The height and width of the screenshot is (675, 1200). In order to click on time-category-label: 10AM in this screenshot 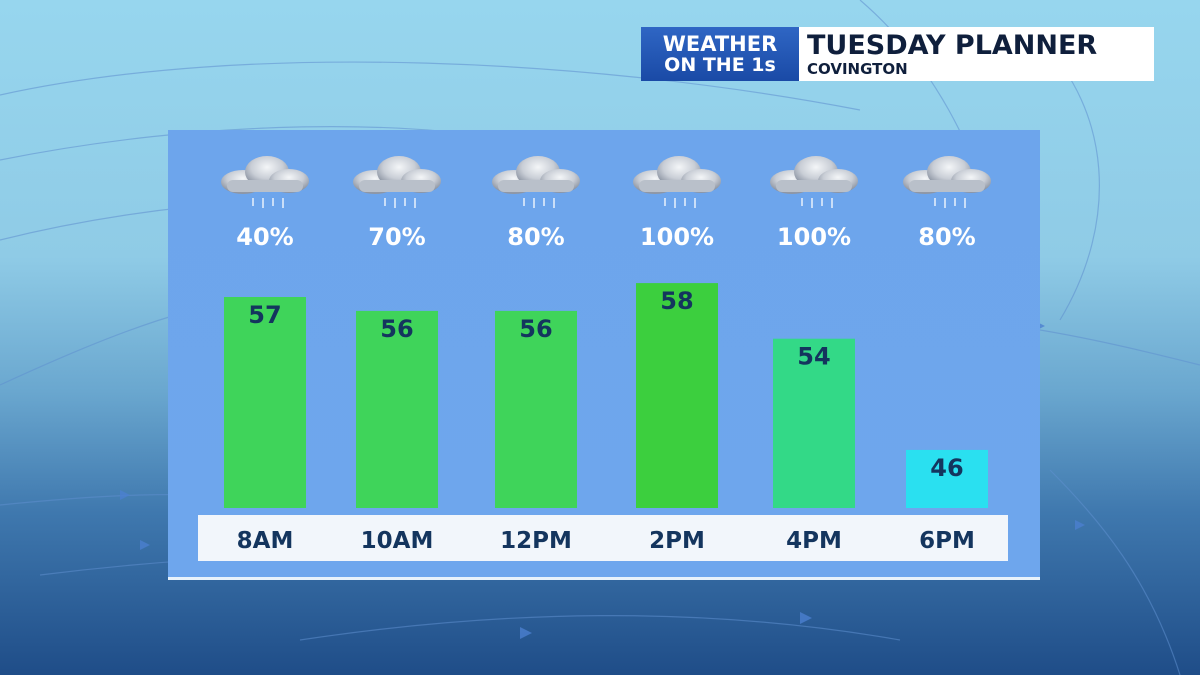, I will do `click(397, 541)`.